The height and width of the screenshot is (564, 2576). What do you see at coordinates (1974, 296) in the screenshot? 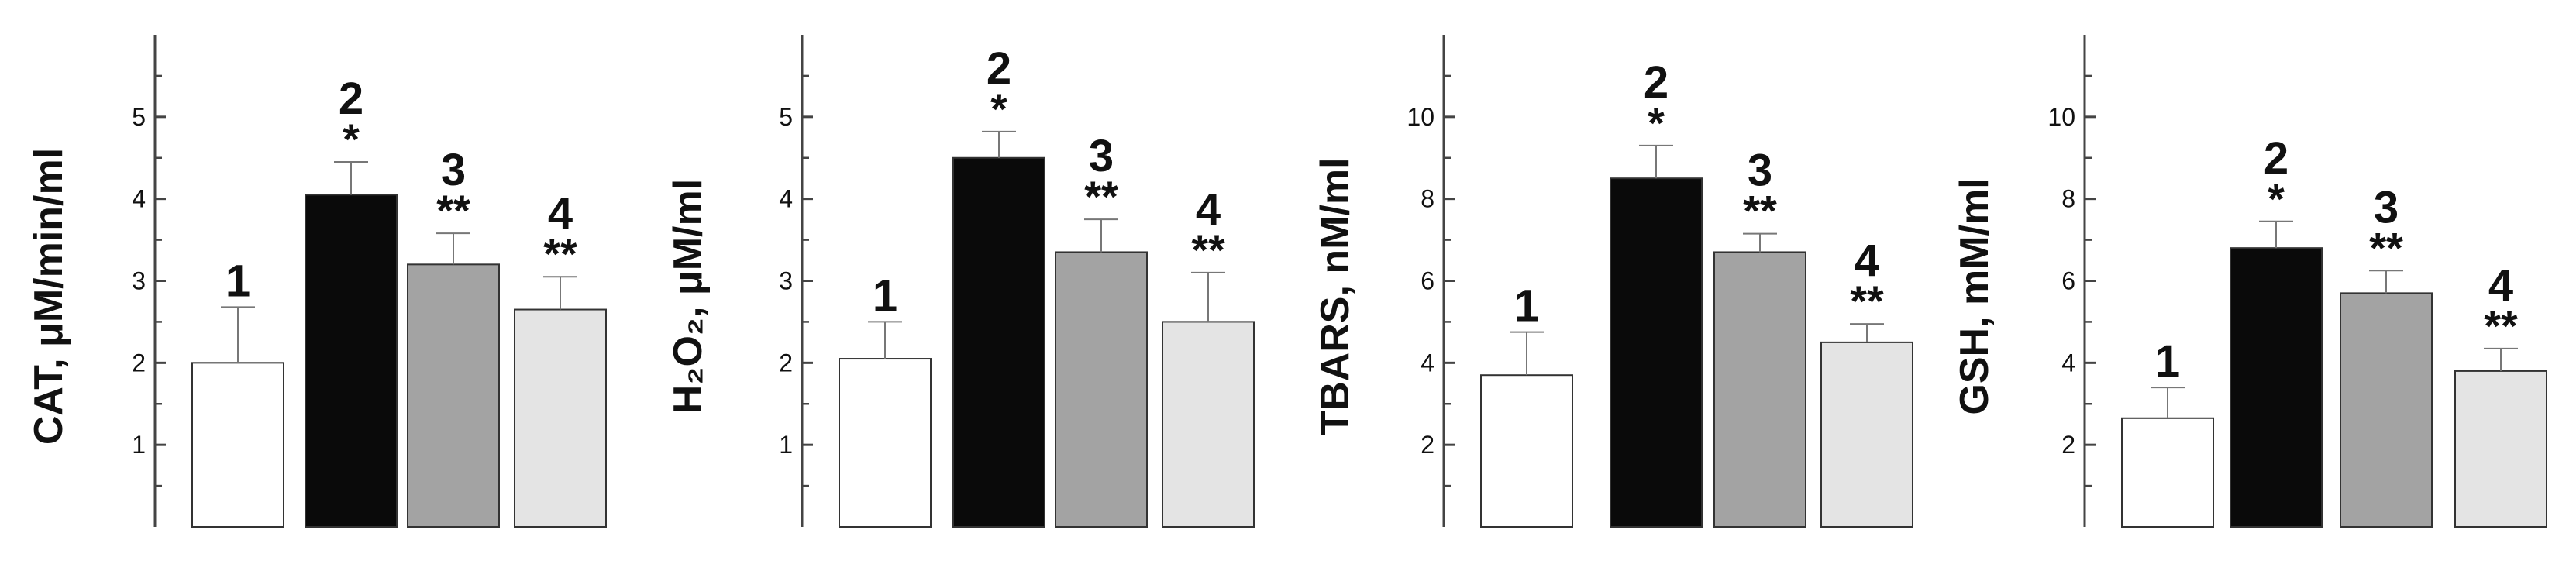
I see `y-axis-label: GSH, mM/ml` at bounding box center [1974, 296].